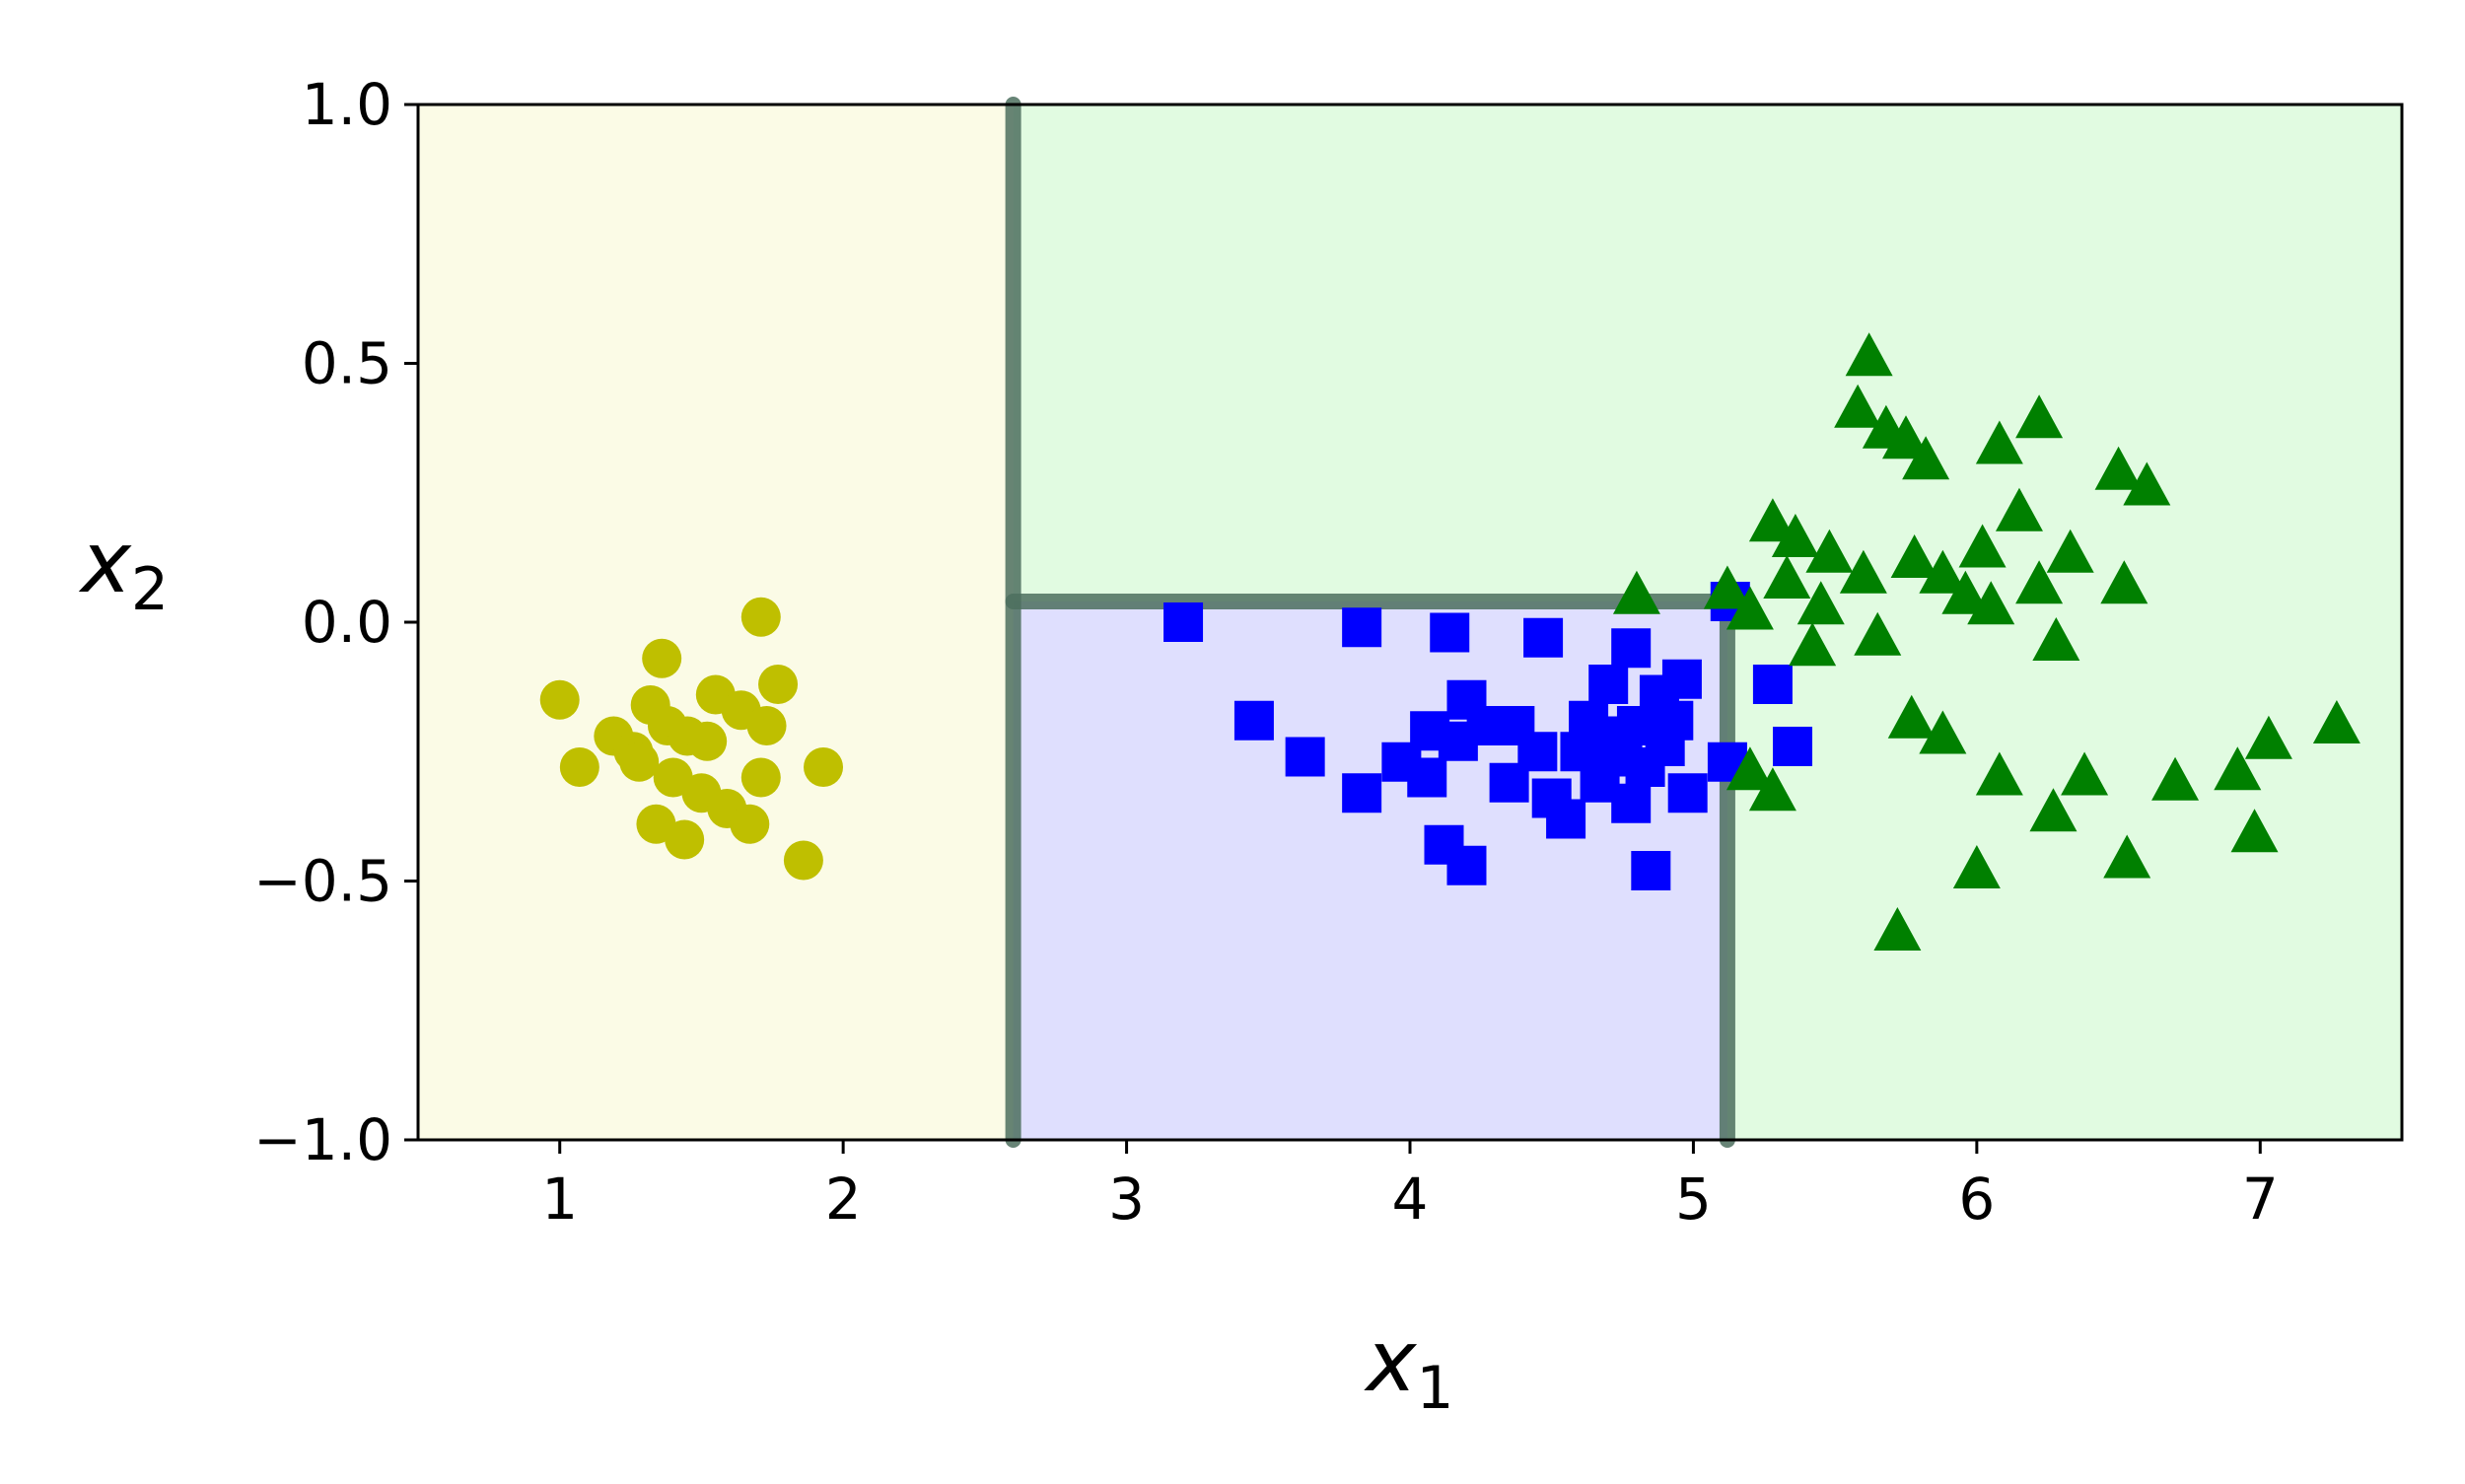 The width and height of the screenshot is (2465, 1484). I want to click on x-axis-label: x1, so click(1408, 1367).